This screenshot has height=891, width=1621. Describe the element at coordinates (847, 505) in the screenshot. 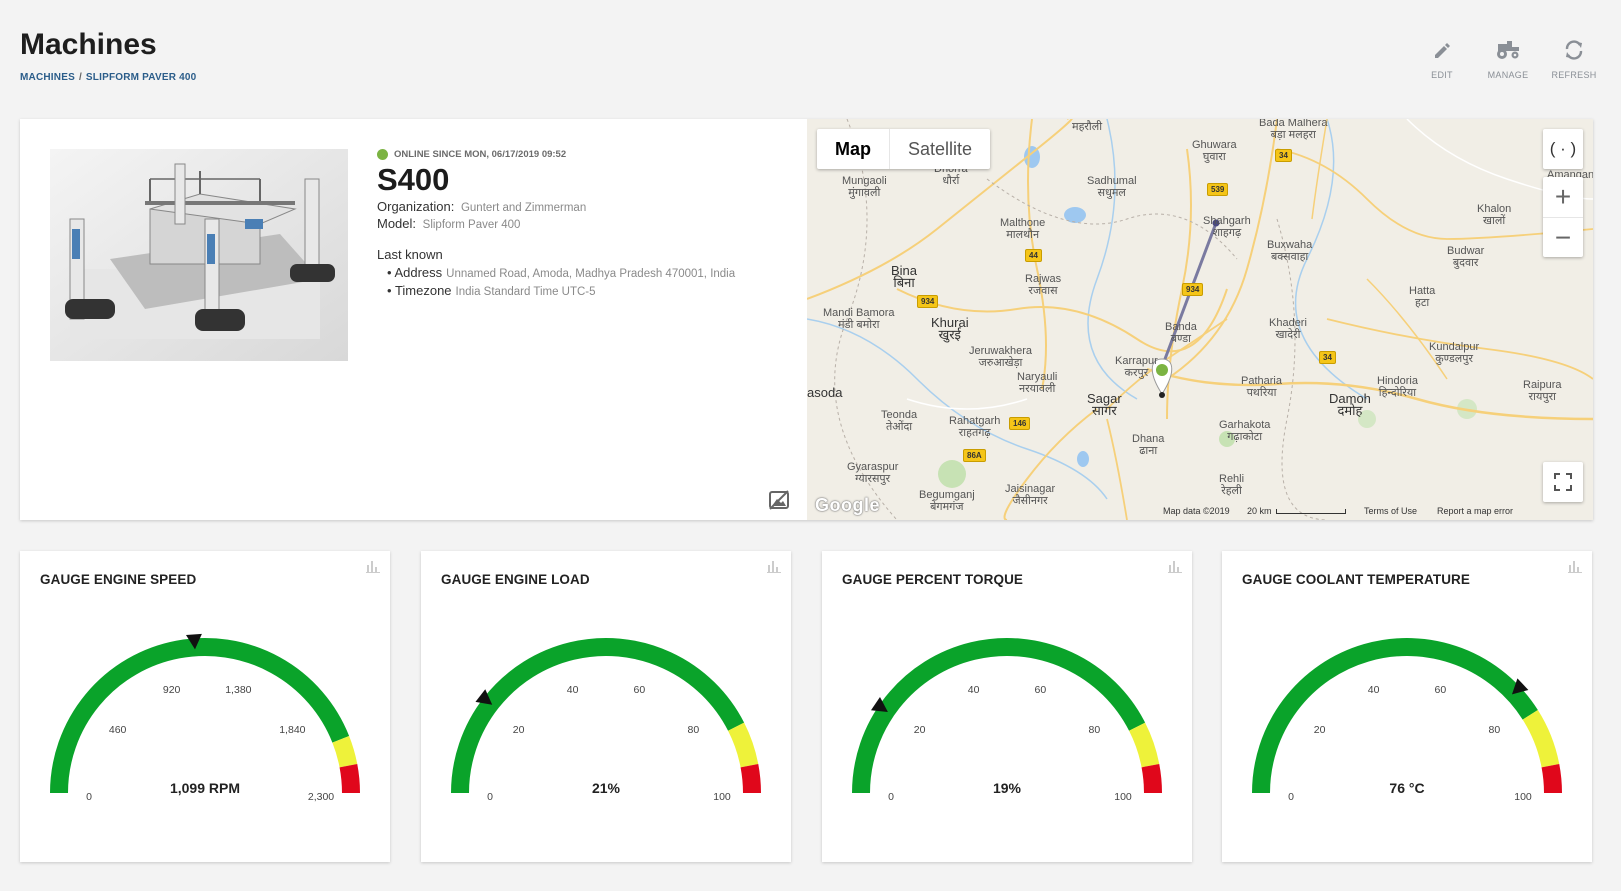

I see `google-logo: Google` at that location.